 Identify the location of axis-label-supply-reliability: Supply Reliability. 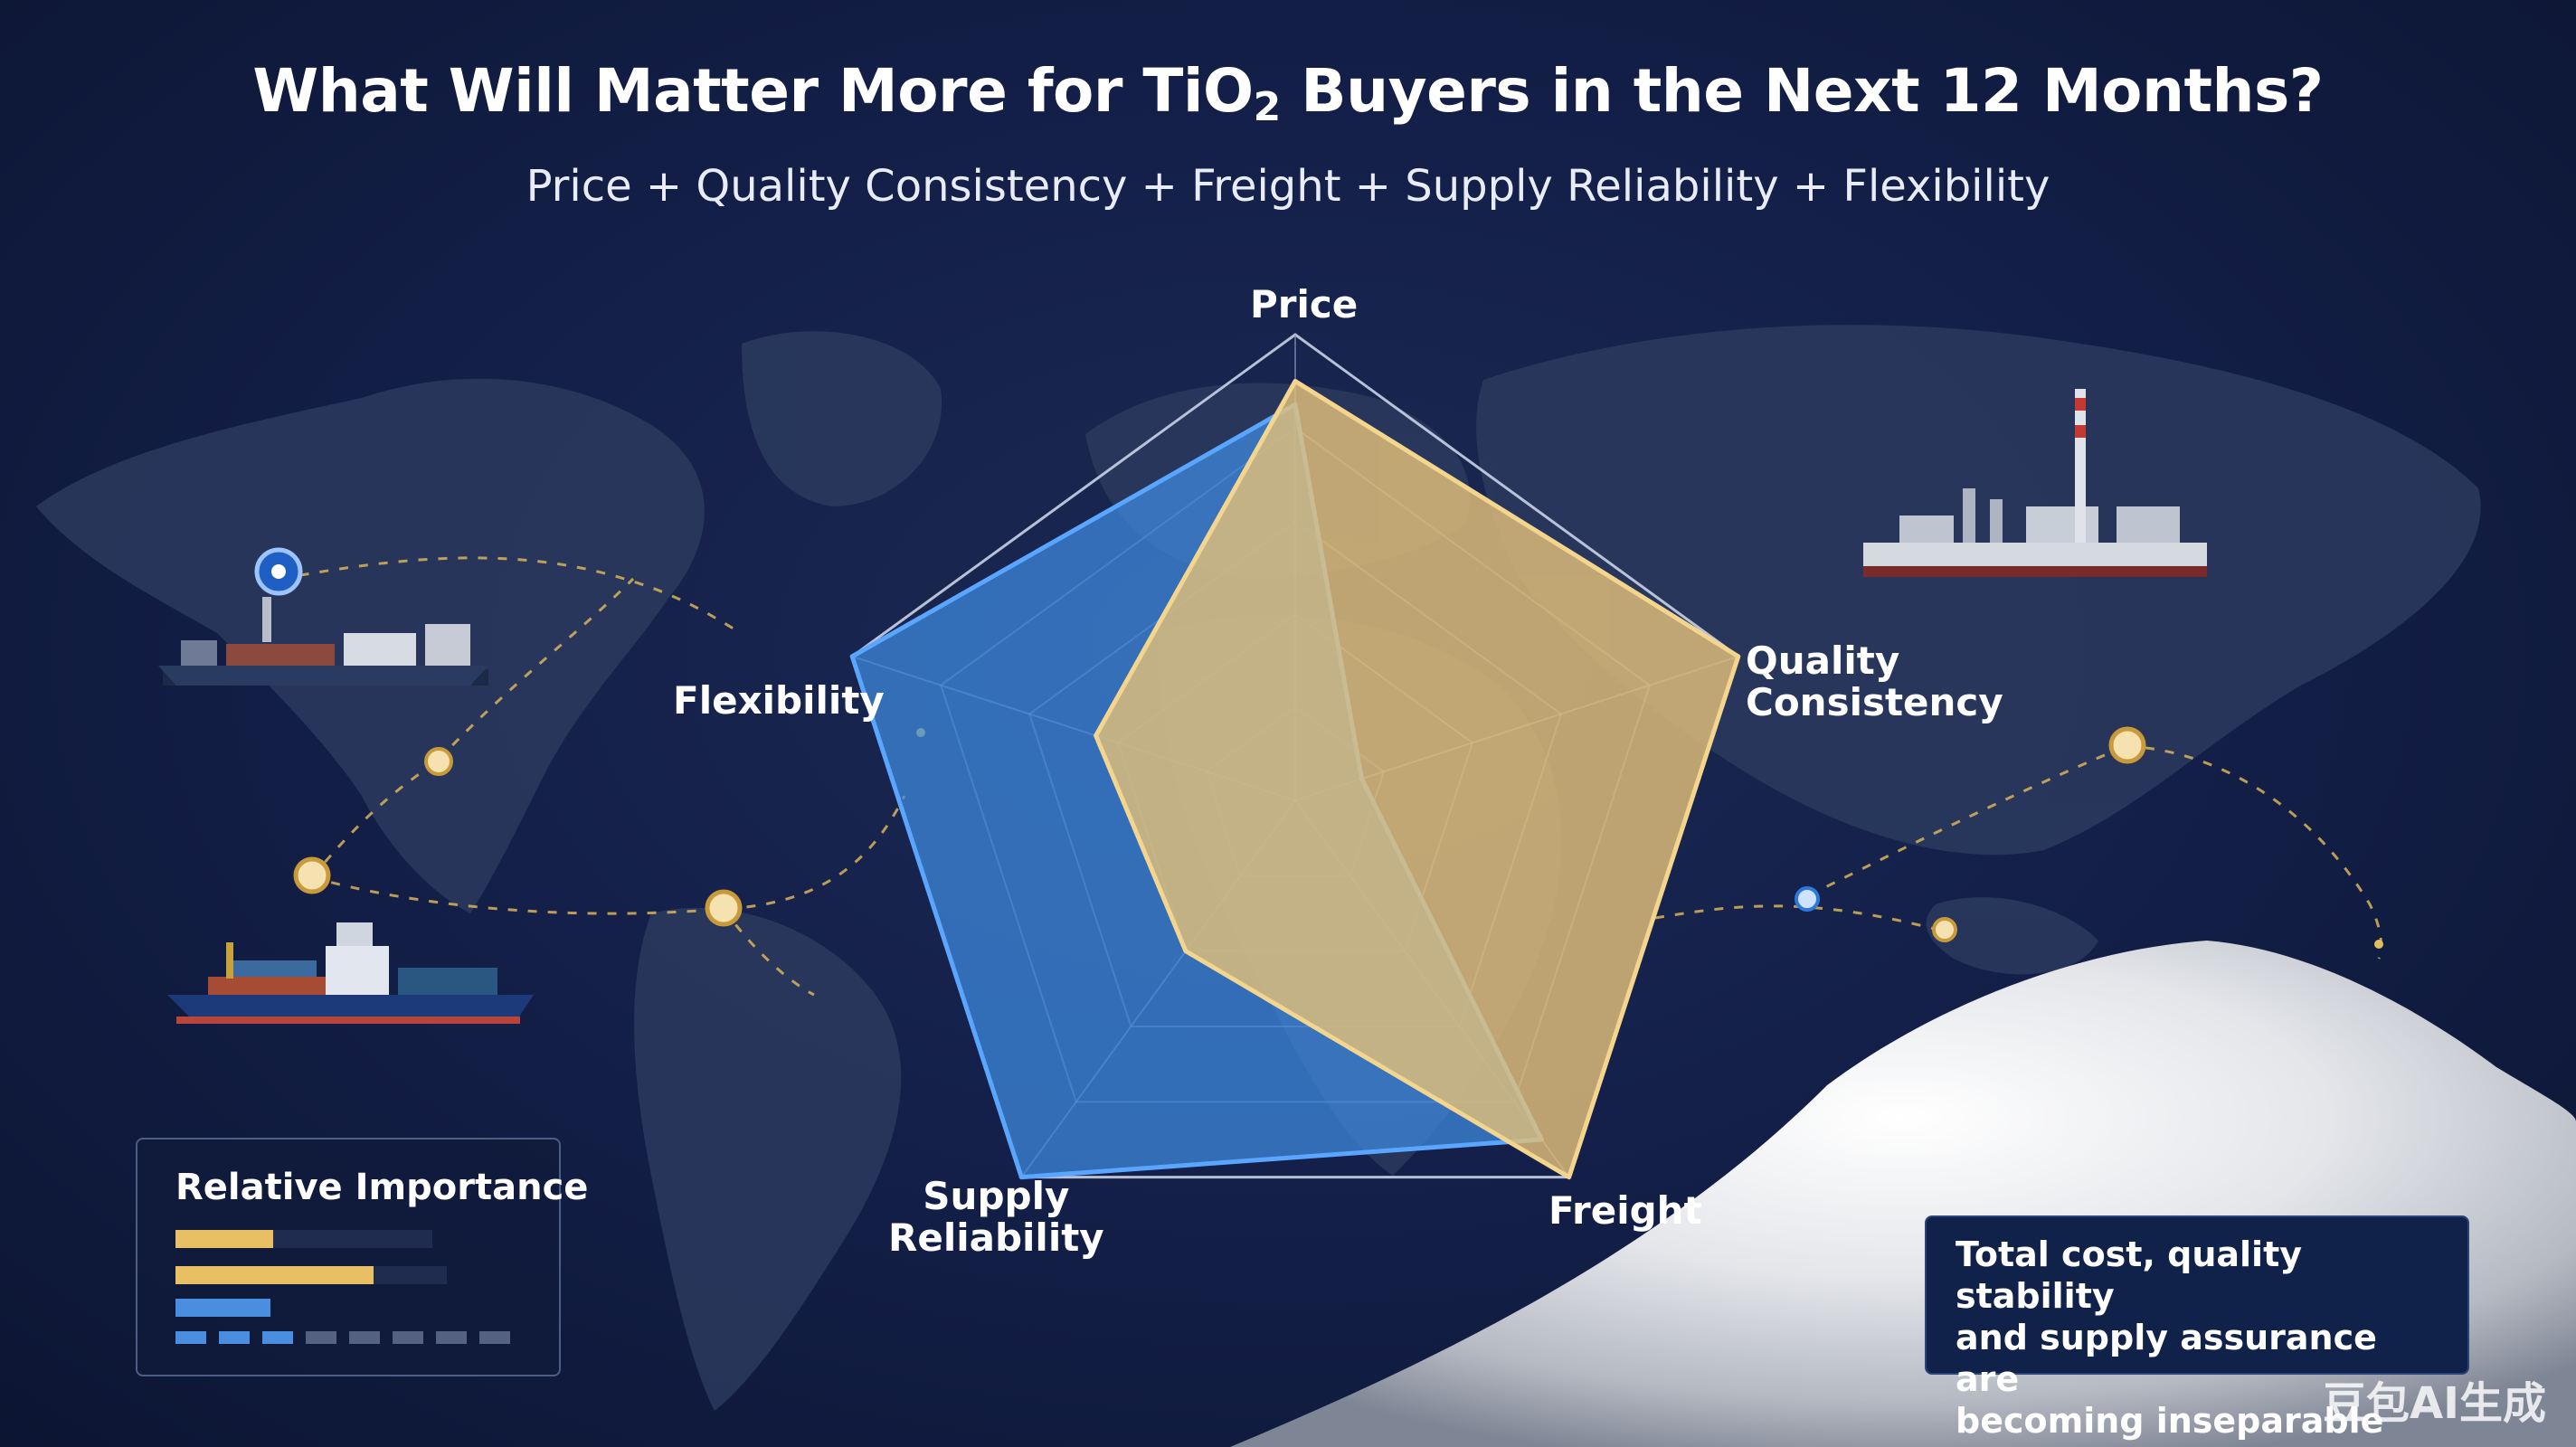
(996, 1217).